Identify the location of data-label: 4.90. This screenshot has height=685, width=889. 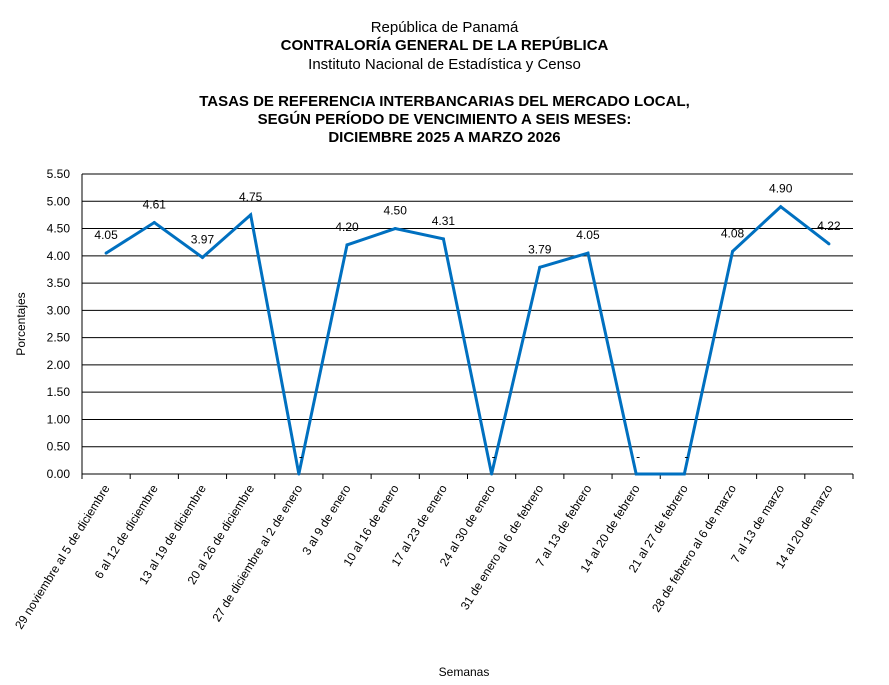
(781, 189).